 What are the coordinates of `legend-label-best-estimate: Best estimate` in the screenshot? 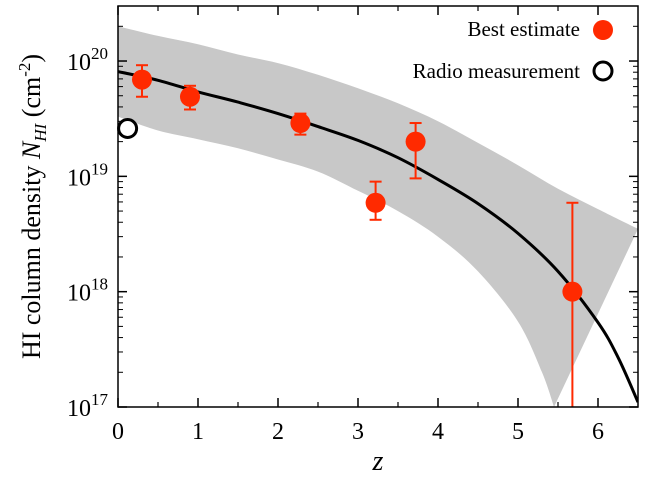 It's located at (523, 29).